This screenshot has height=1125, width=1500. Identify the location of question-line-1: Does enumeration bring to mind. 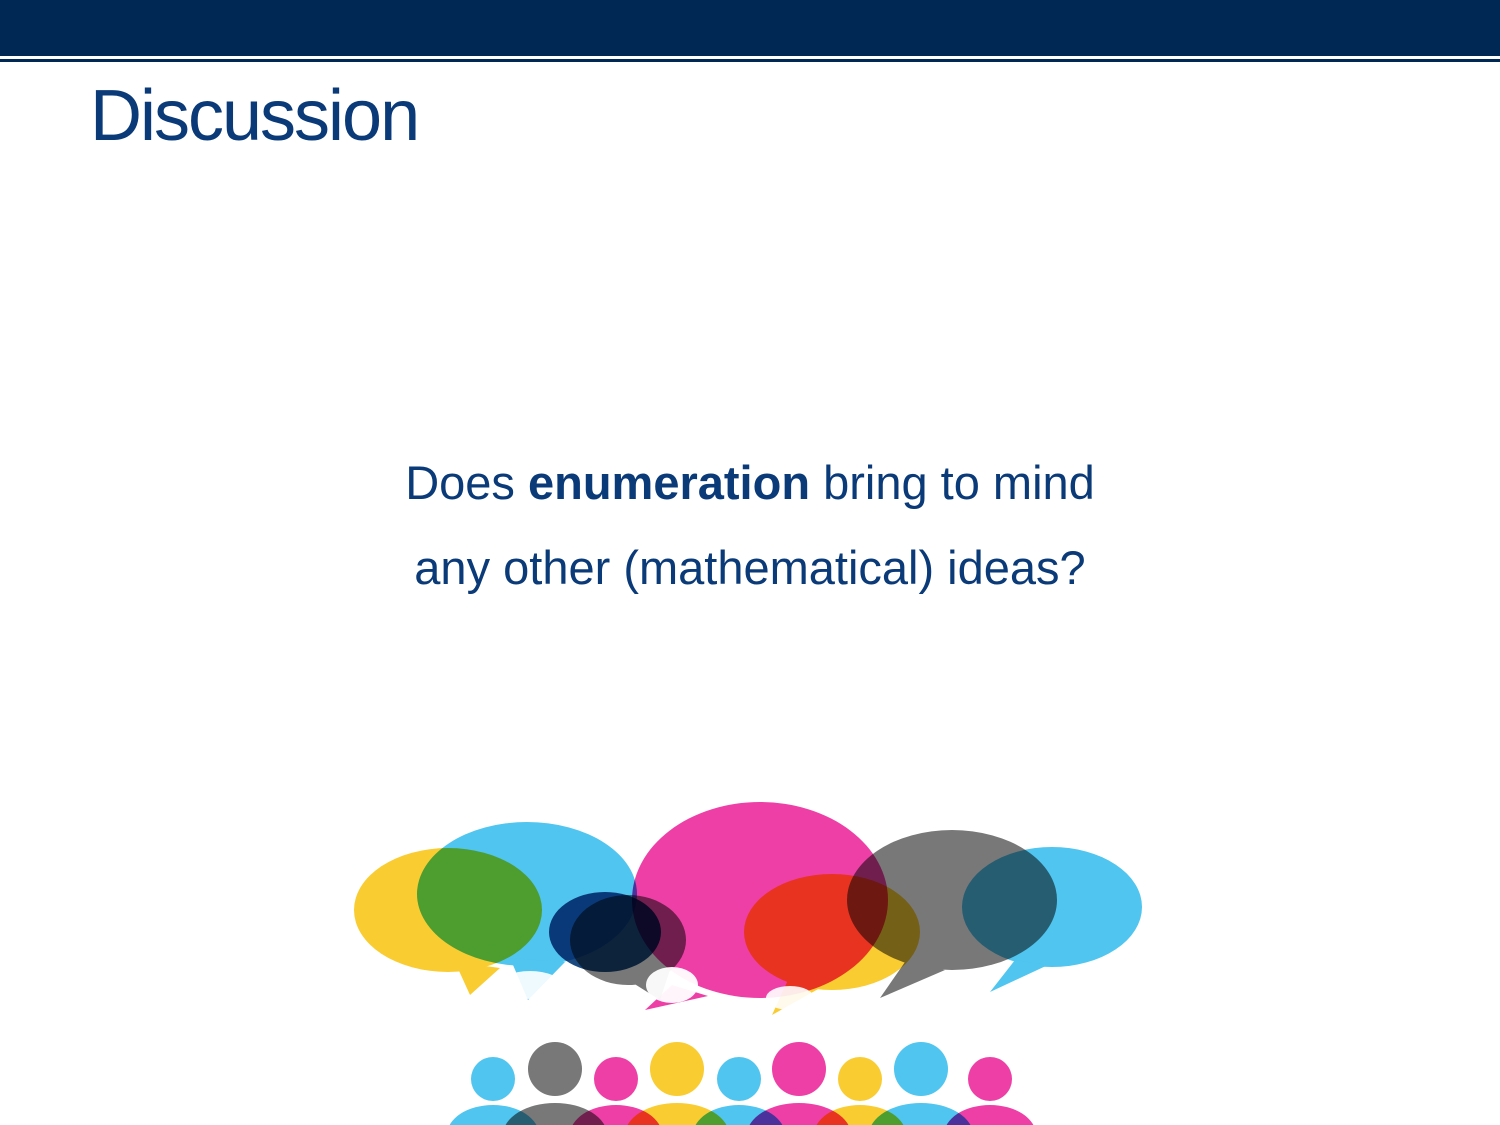
(750, 482).